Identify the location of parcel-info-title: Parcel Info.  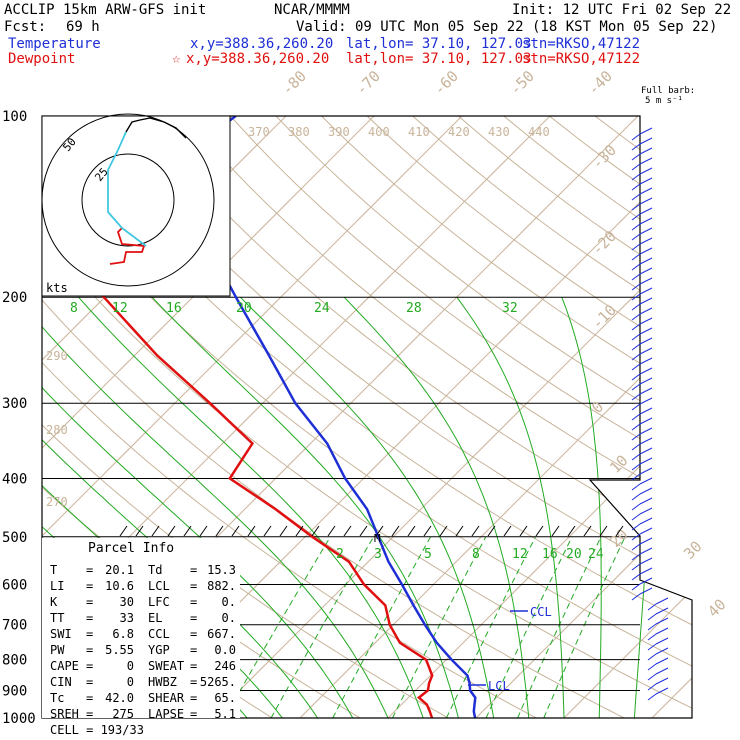
(131, 548).